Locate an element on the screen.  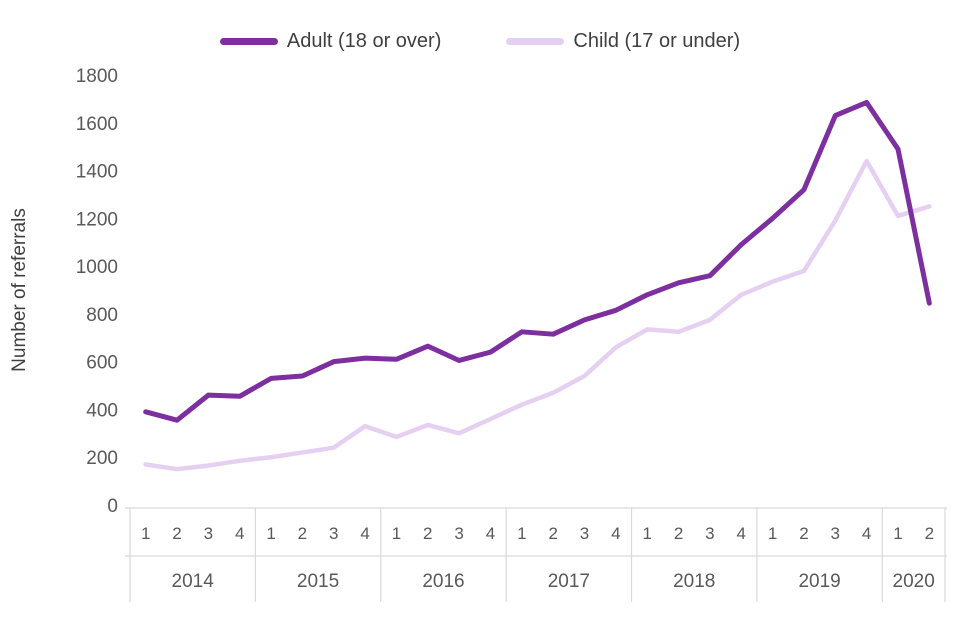
legend-swatch-child is located at coordinates (535, 41).